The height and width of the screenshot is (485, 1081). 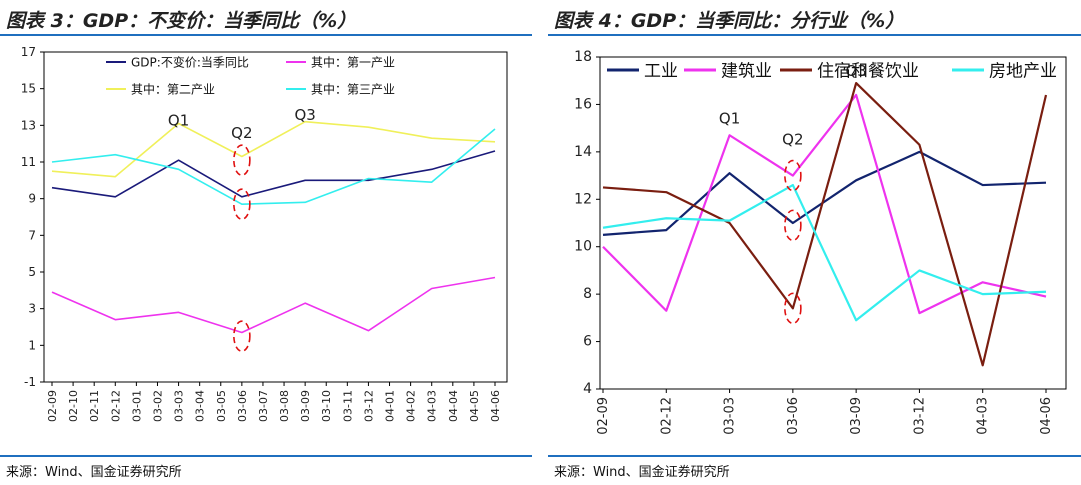 I want to click on y-tick-label: 11, so click(x=28, y=162).